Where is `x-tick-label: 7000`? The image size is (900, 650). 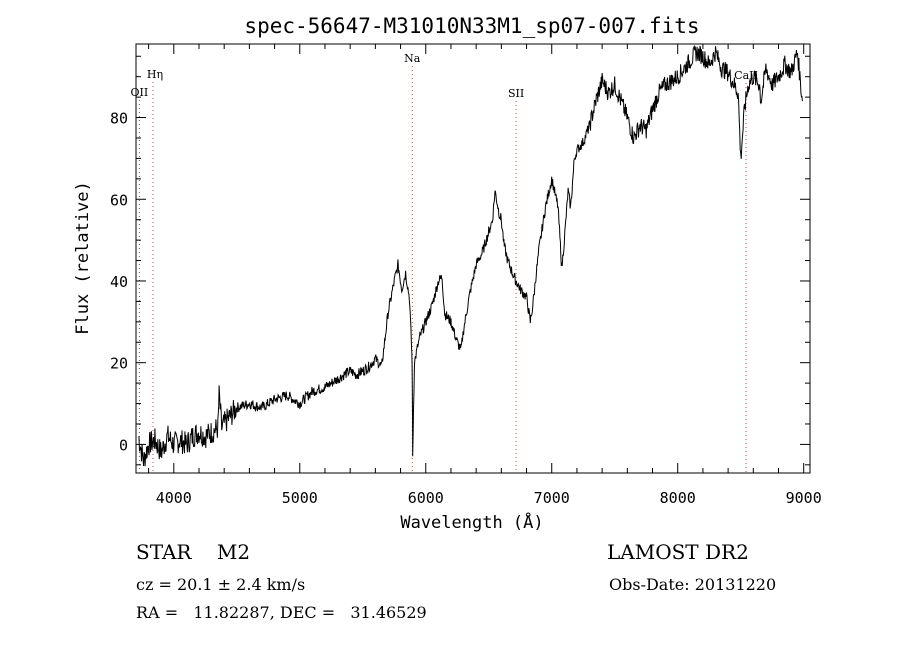 x-tick-label: 7000 is located at coordinates (552, 498).